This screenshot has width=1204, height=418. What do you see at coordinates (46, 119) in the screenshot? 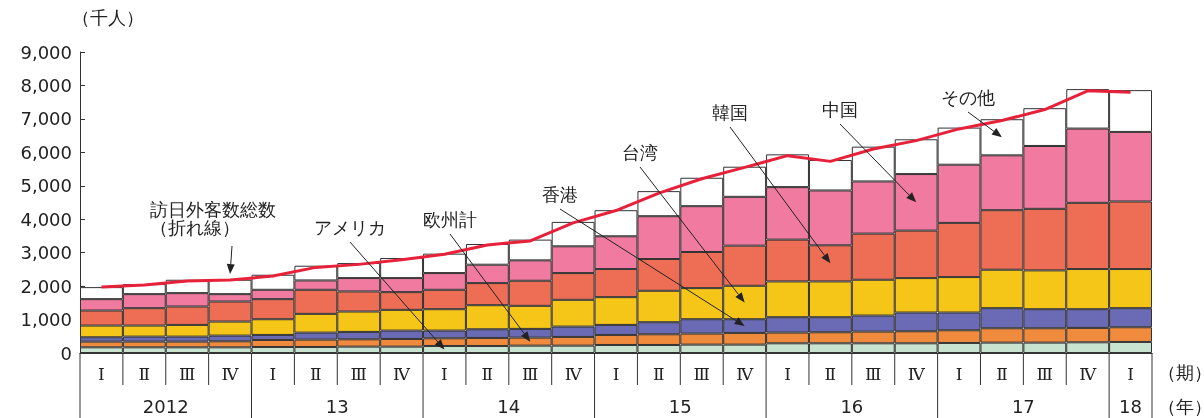
I see `y-tick-label: 7,000` at bounding box center [46, 119].